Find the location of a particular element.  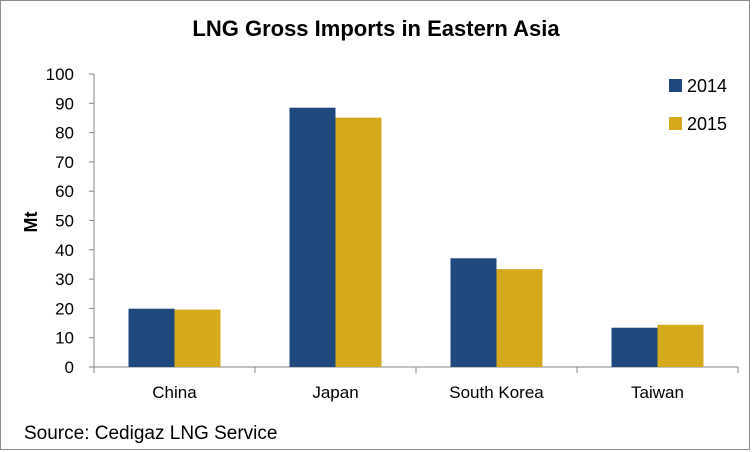

bar-2014-south-korea is located at coordinates (473, 312).